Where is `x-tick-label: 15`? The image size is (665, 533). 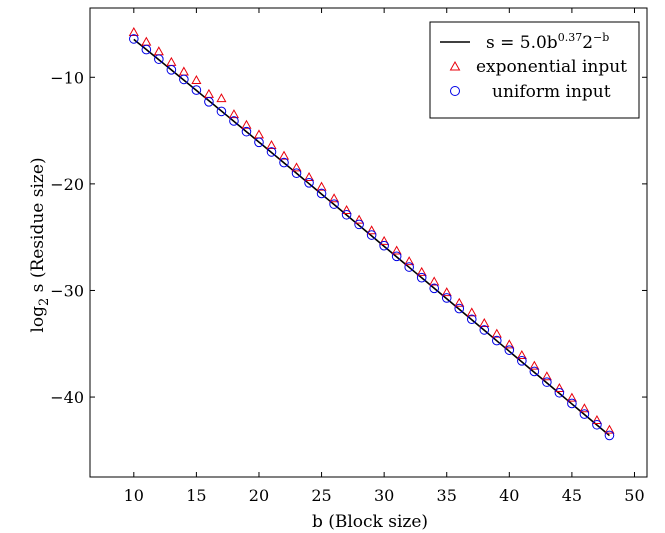 x-tick-label: 15 is located at coordinates (196, 495).